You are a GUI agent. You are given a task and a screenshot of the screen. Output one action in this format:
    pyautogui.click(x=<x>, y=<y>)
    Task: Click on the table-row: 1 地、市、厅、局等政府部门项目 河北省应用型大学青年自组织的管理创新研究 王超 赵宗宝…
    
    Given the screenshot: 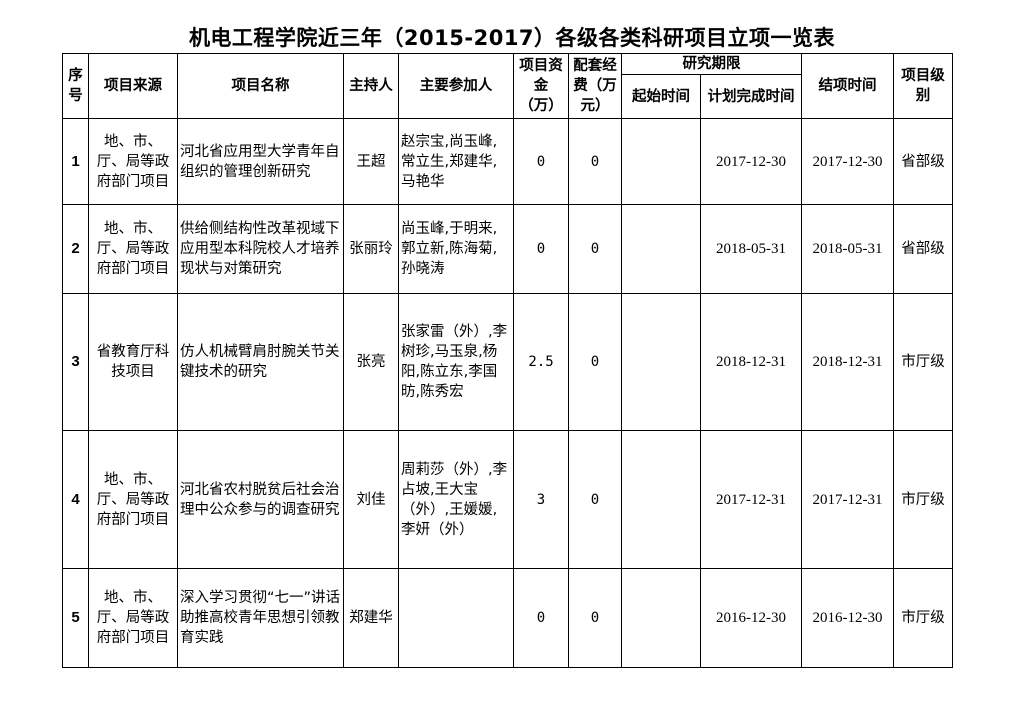 What is the action you would take?
    pyautogui.click(x=507, y=161)
    